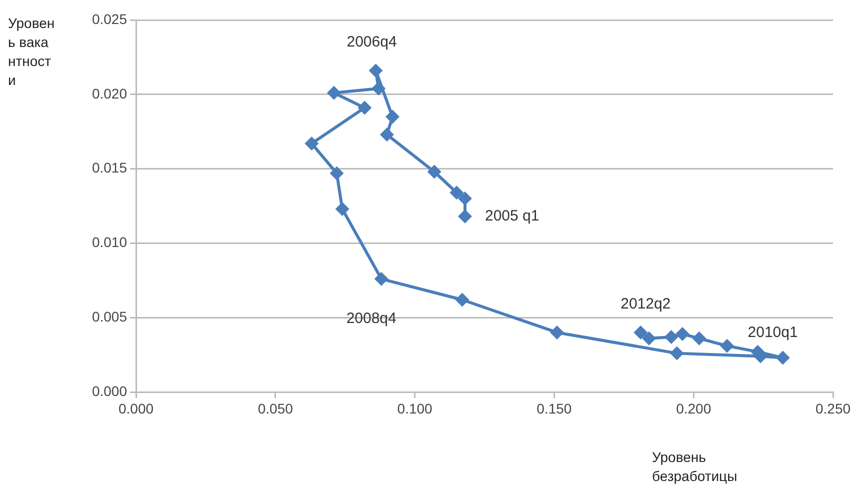 The height and width of the screenshot is (490, 862). What do you see at coordinates (110, 168) in the screenshot?
I see `y-tick-label: 0.015` at bounding box center [110, 168].